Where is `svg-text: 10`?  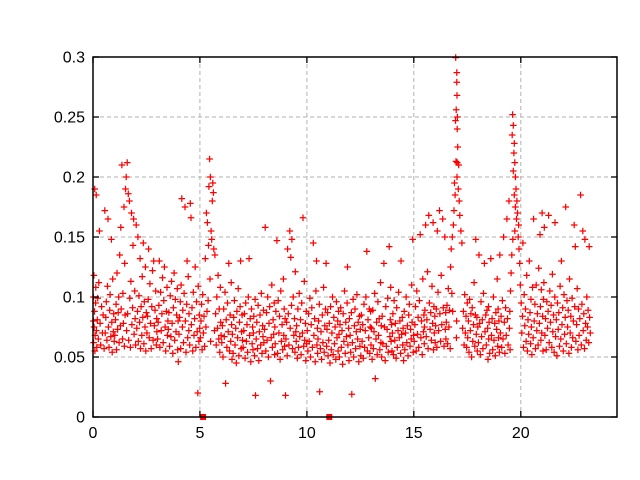 svg-text: 10 is located at coordinates (307, 433).